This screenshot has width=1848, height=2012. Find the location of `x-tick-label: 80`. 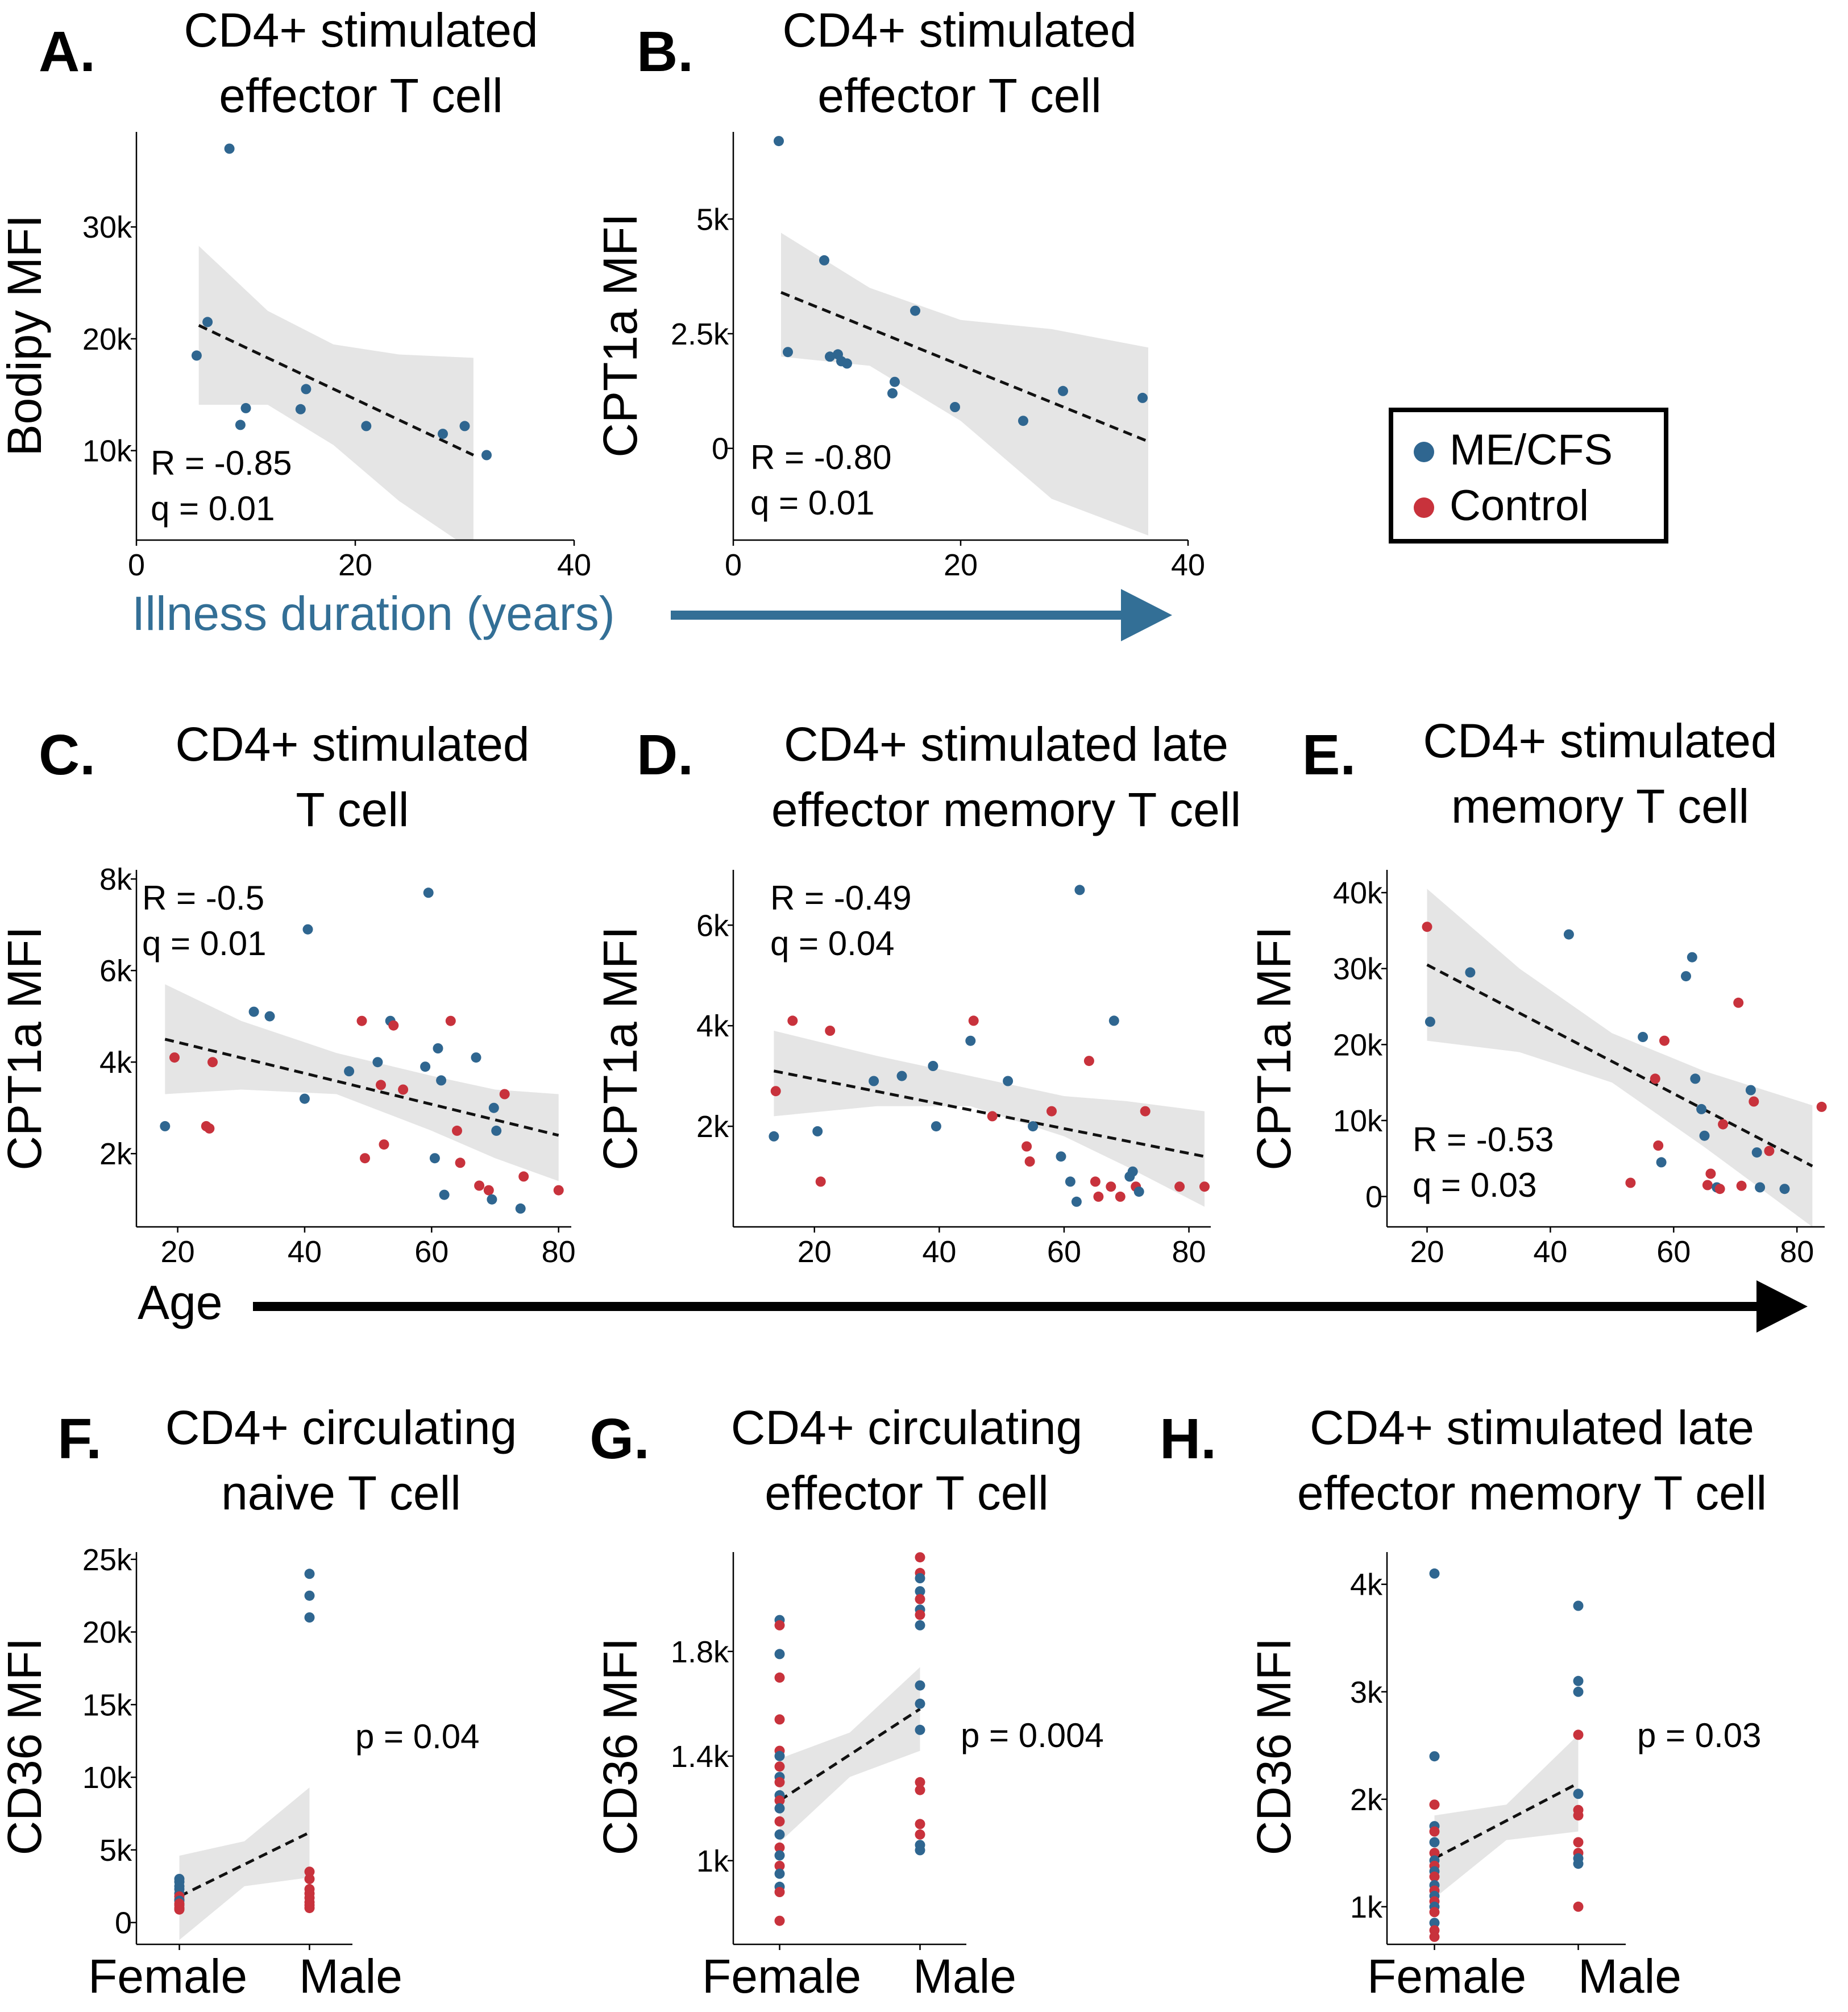

x-tick-label: 80 is located at coordinates (1797, 1252).